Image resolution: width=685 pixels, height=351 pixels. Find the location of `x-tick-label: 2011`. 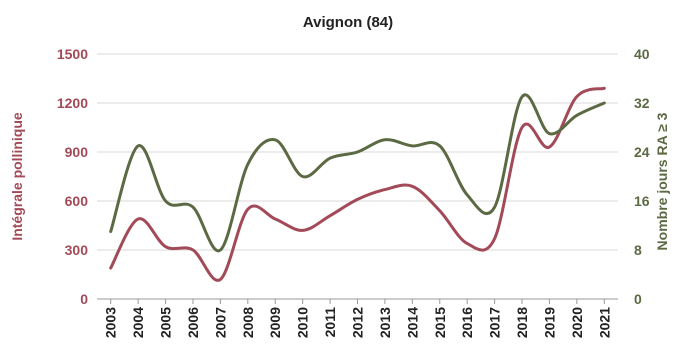

x-tick-label: 2011 is located at coordinates (330, 322).